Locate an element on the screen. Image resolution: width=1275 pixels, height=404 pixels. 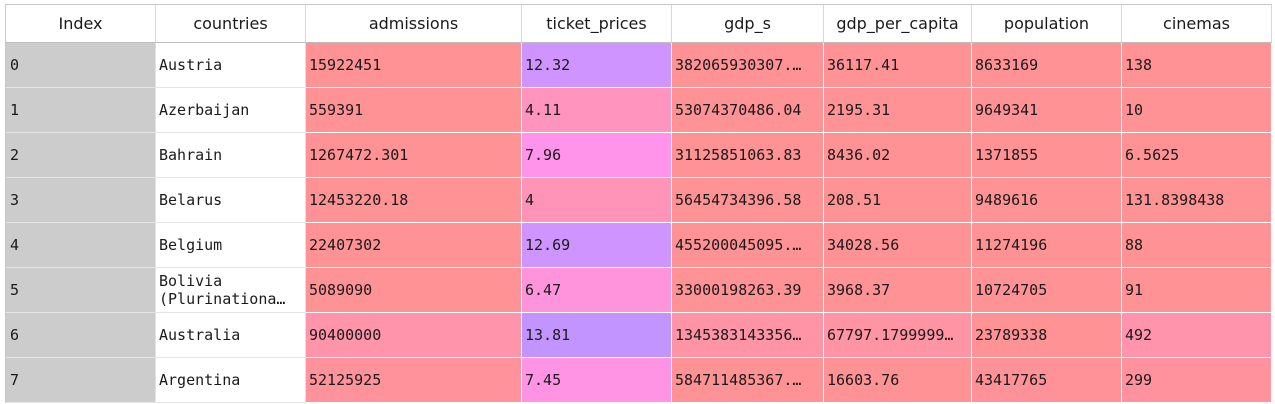
cell-text: 299 is located at coordinates (1139, 380).